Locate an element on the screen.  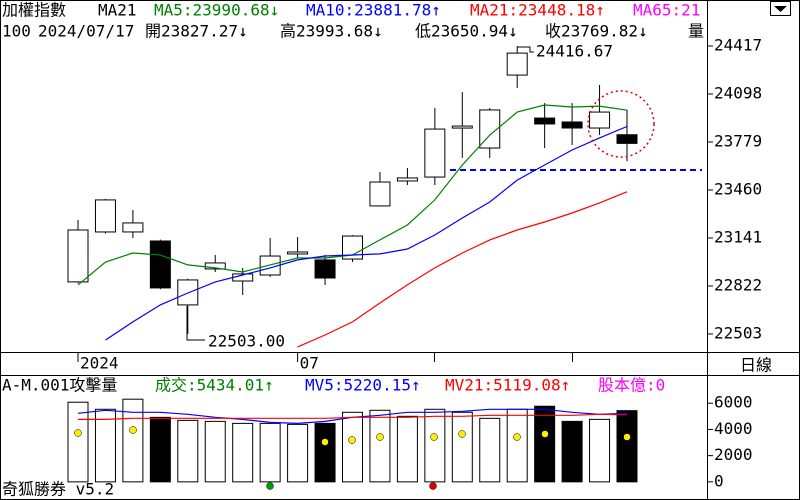
chart-title: 加權指數 is located at coordinates (34, 10).